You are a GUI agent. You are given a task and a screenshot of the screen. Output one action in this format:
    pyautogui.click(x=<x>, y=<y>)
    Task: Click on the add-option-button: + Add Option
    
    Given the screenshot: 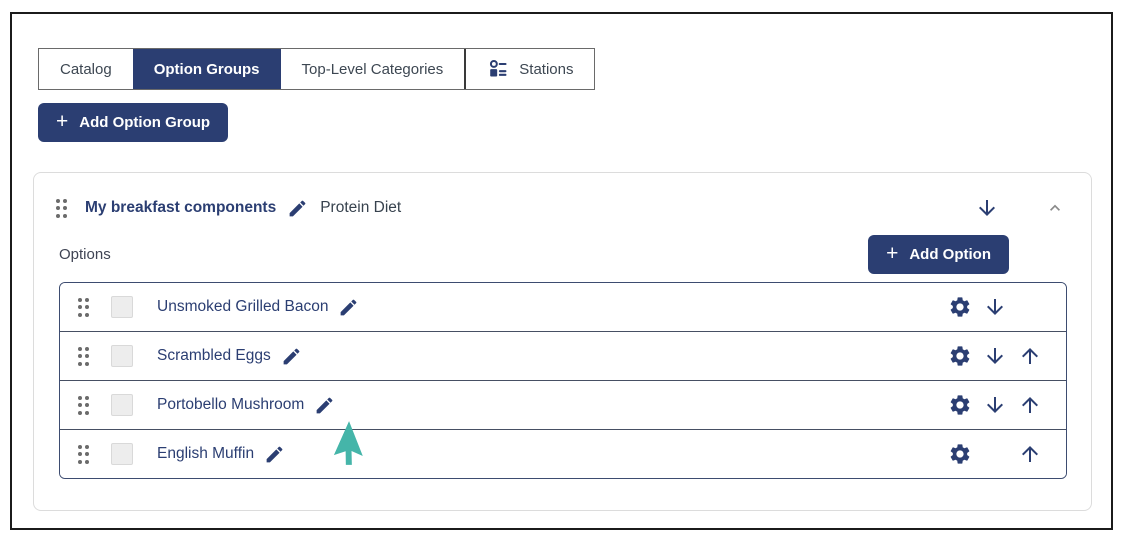 What is the action you would take?
    pyautogui.click(x=938, y=254)
    